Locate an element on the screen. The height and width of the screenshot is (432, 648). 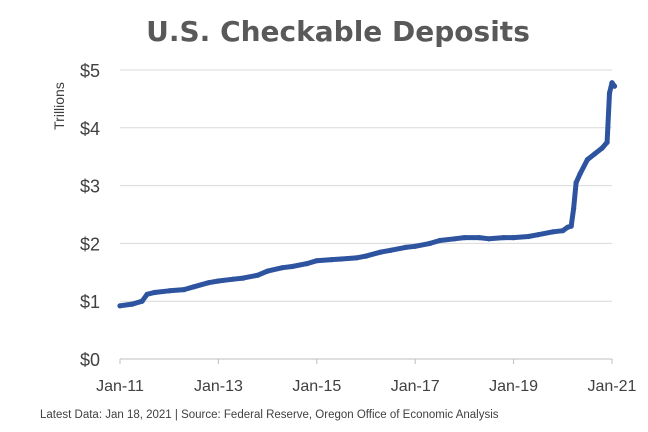
x-tick-label: Jan-15 is located at coordinates (316, 386).